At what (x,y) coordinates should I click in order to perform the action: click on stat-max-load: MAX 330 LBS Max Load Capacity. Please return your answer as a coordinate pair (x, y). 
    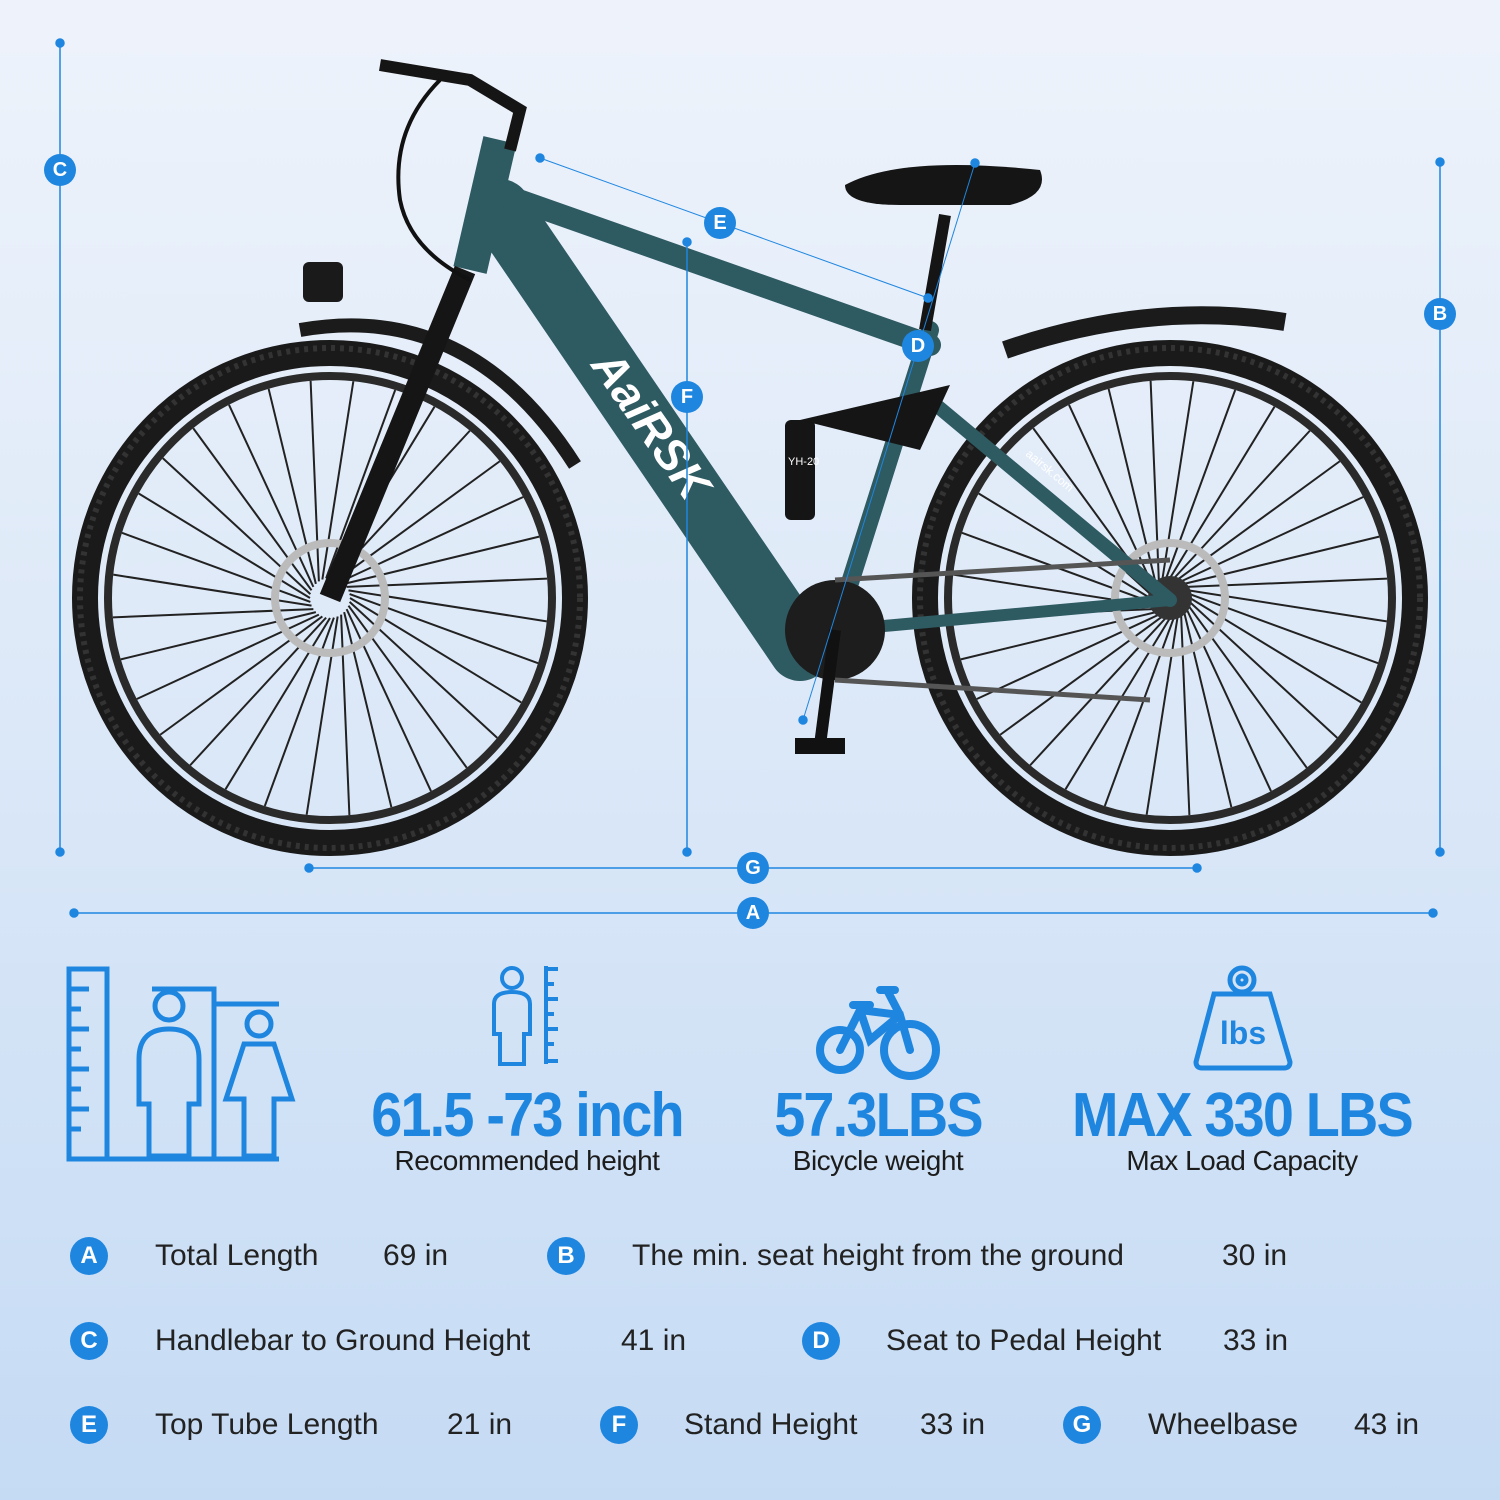
    Looking at the image, I should click on (1242, 1128).